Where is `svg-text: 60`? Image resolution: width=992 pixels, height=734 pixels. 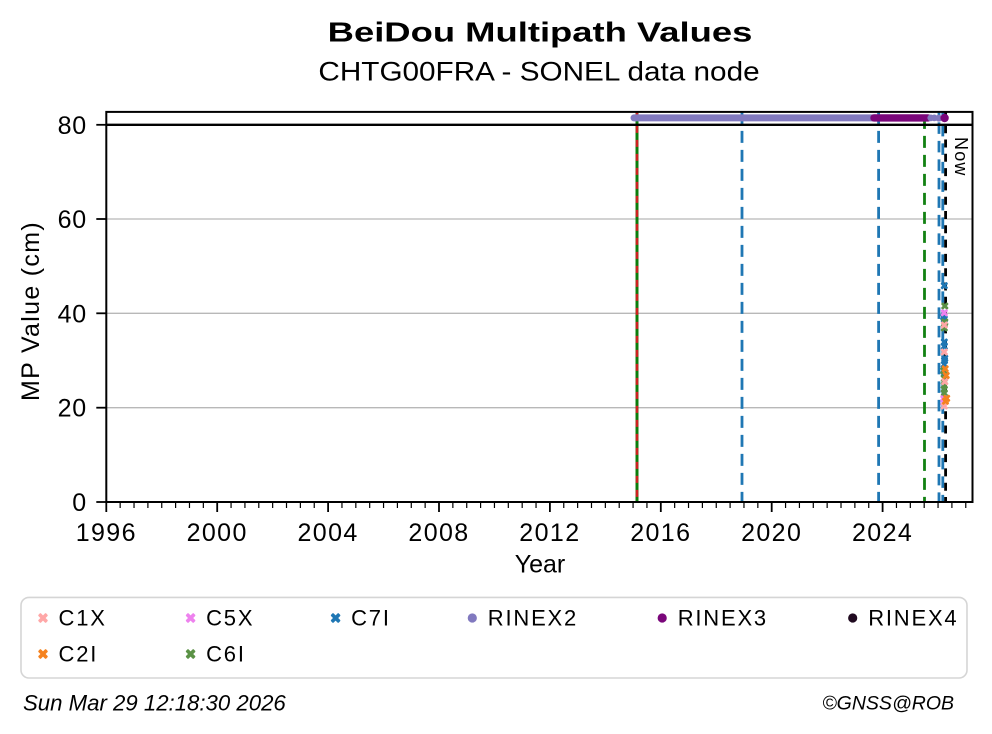
svg-text: 60 is located at coordinates (72, 220).